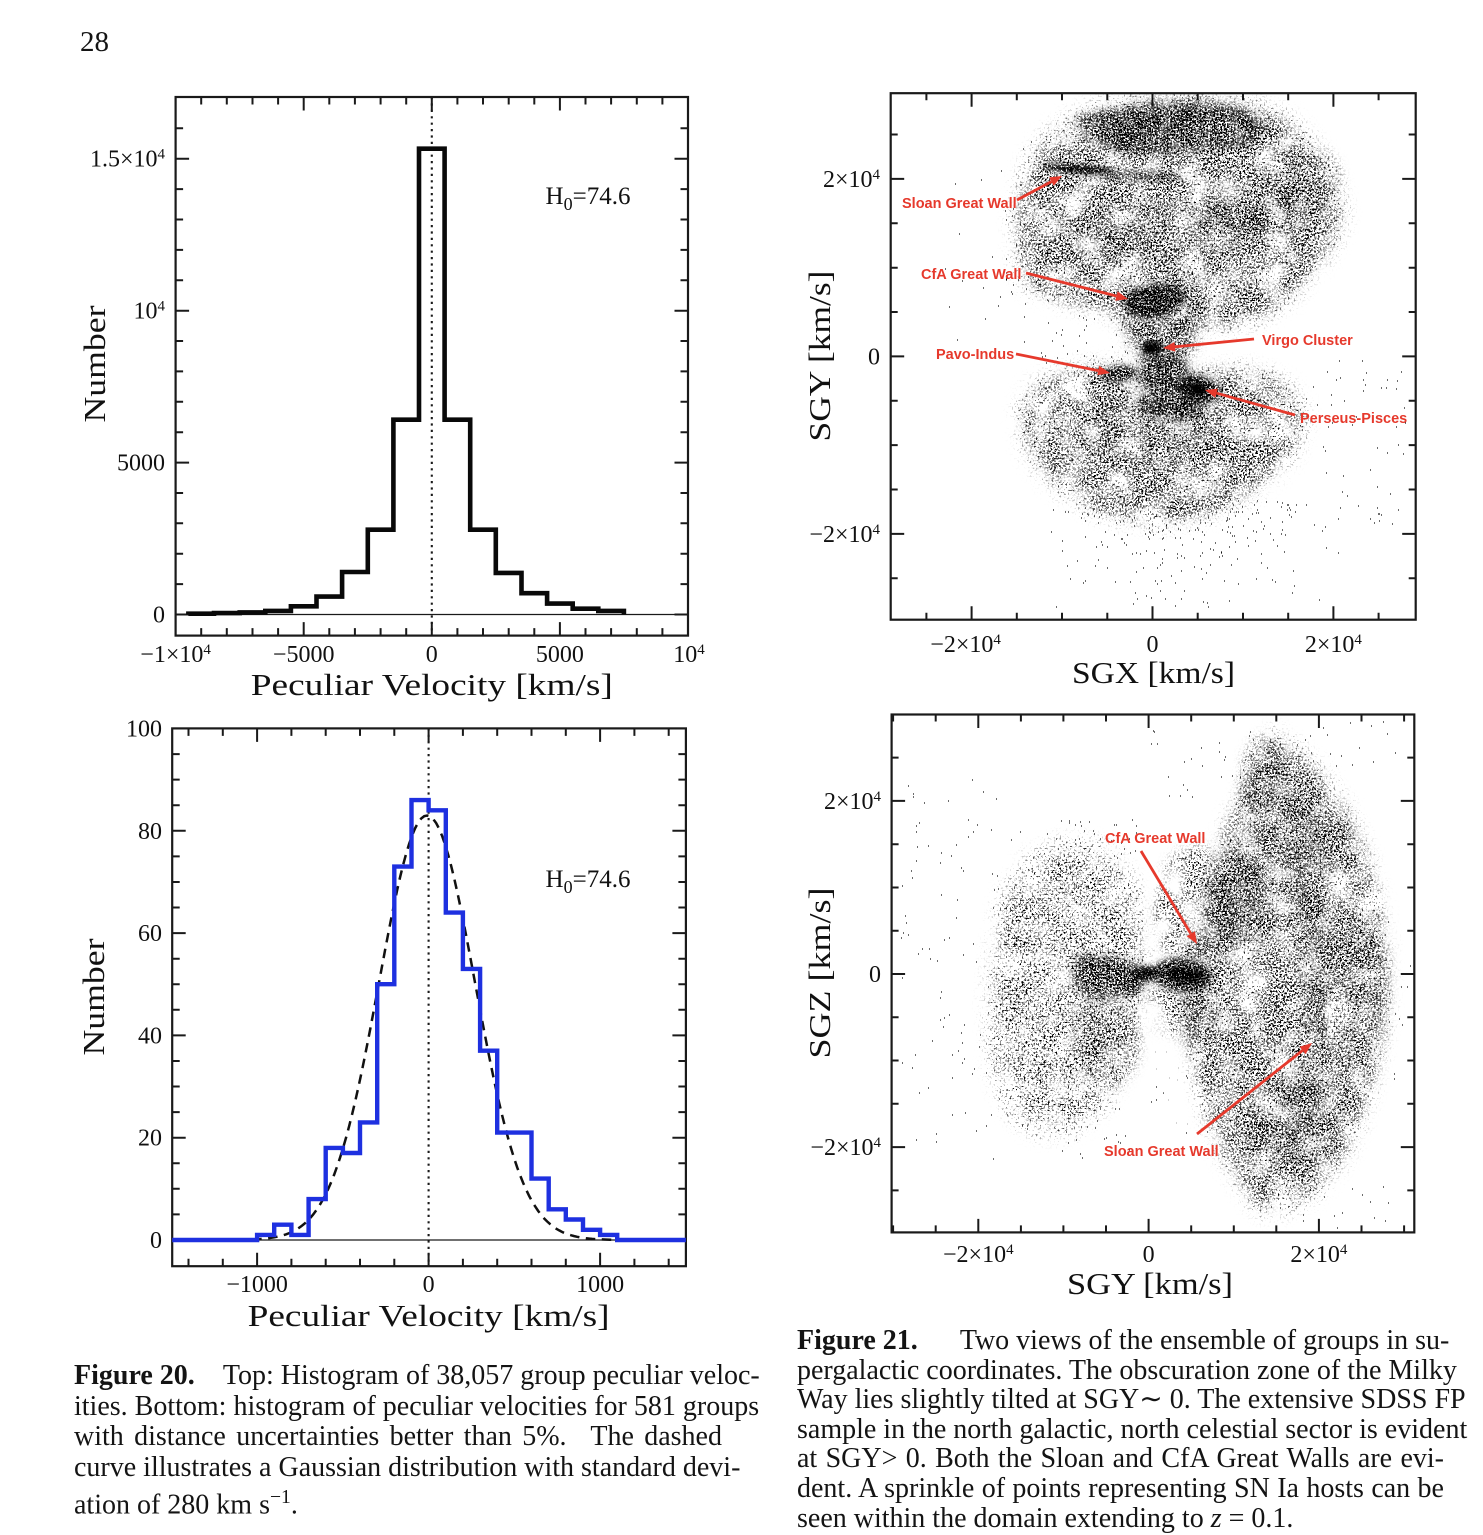  What do you see at coordinates (600, 1285) in the screenshot?
I see `svg-text: 1000` at bounding box center [600, 1285].